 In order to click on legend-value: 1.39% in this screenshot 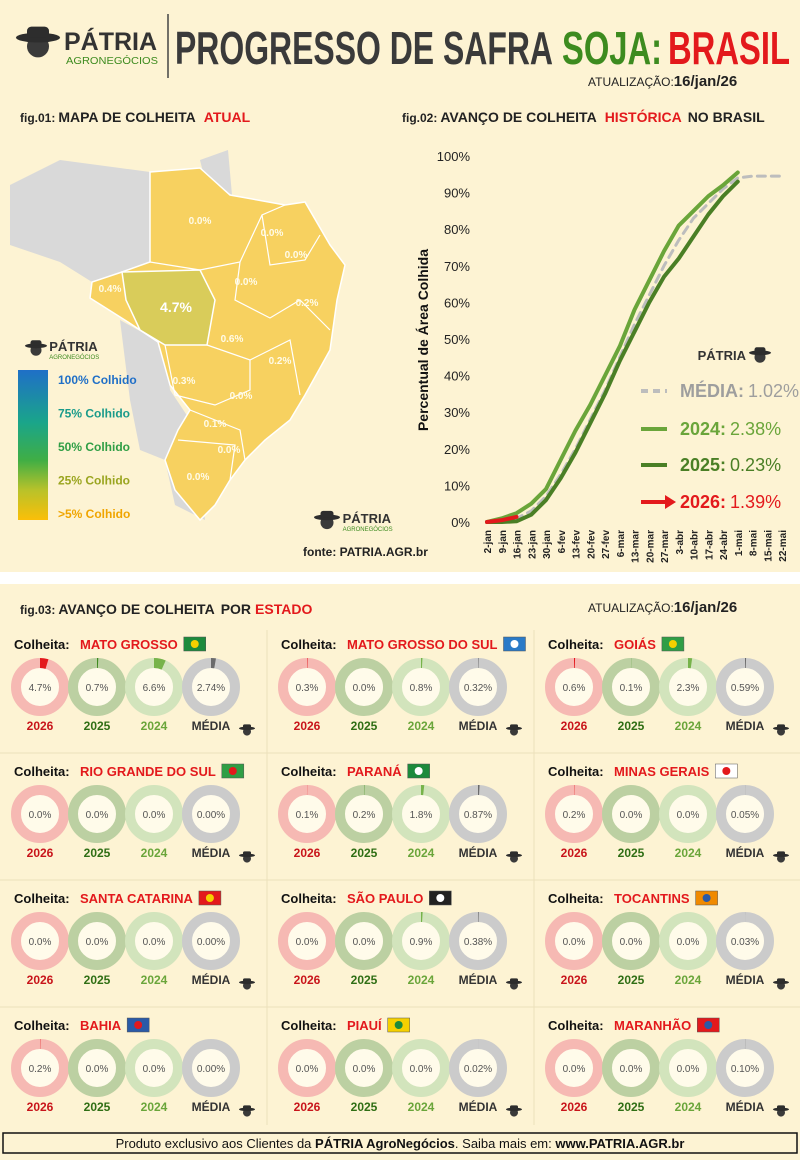, I will do `click(755, 502)`.